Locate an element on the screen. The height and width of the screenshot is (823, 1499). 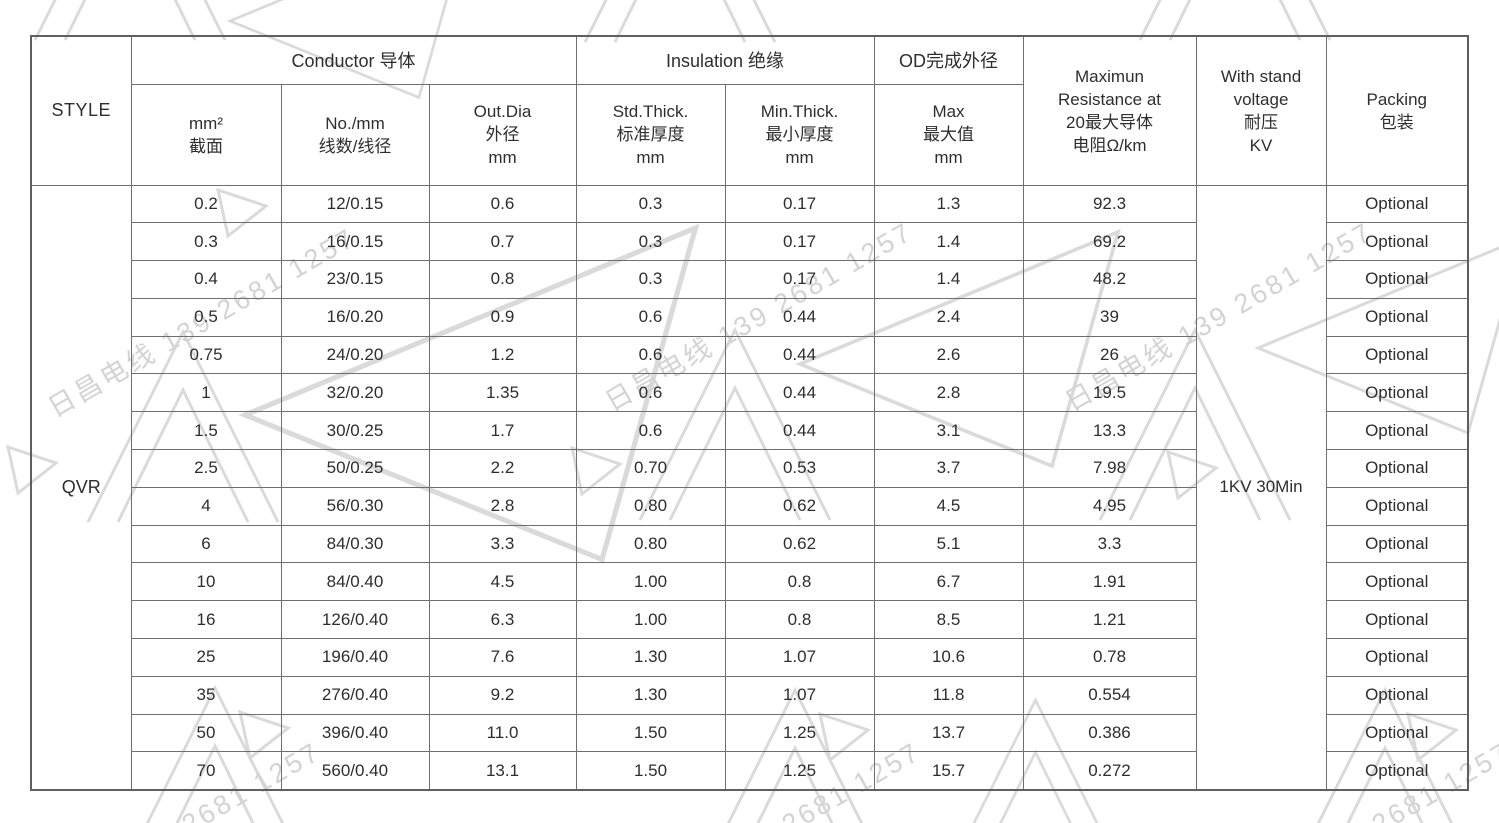
header-line: Packing is located at coordinates (1396, 99).